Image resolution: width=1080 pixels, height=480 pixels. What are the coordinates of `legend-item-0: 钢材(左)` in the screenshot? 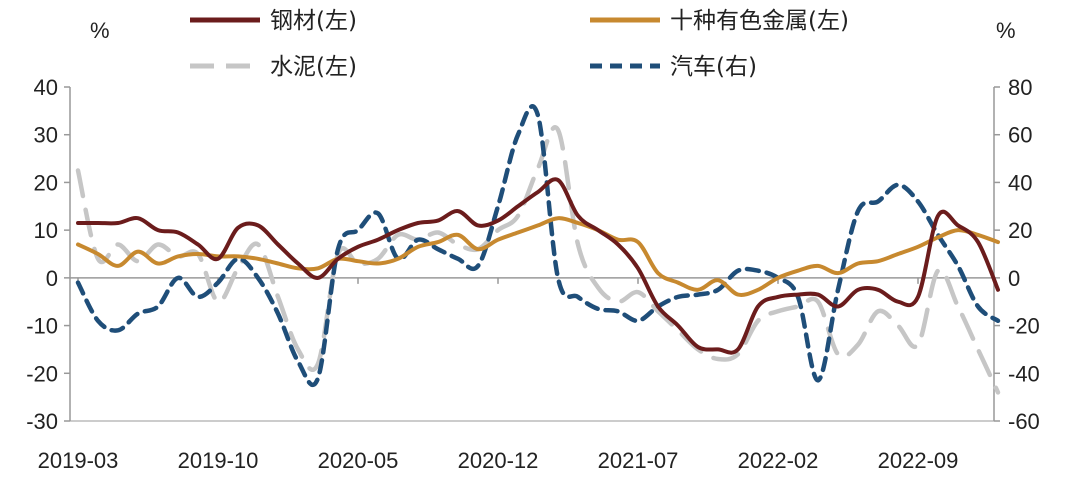 It's located at (273, 21).